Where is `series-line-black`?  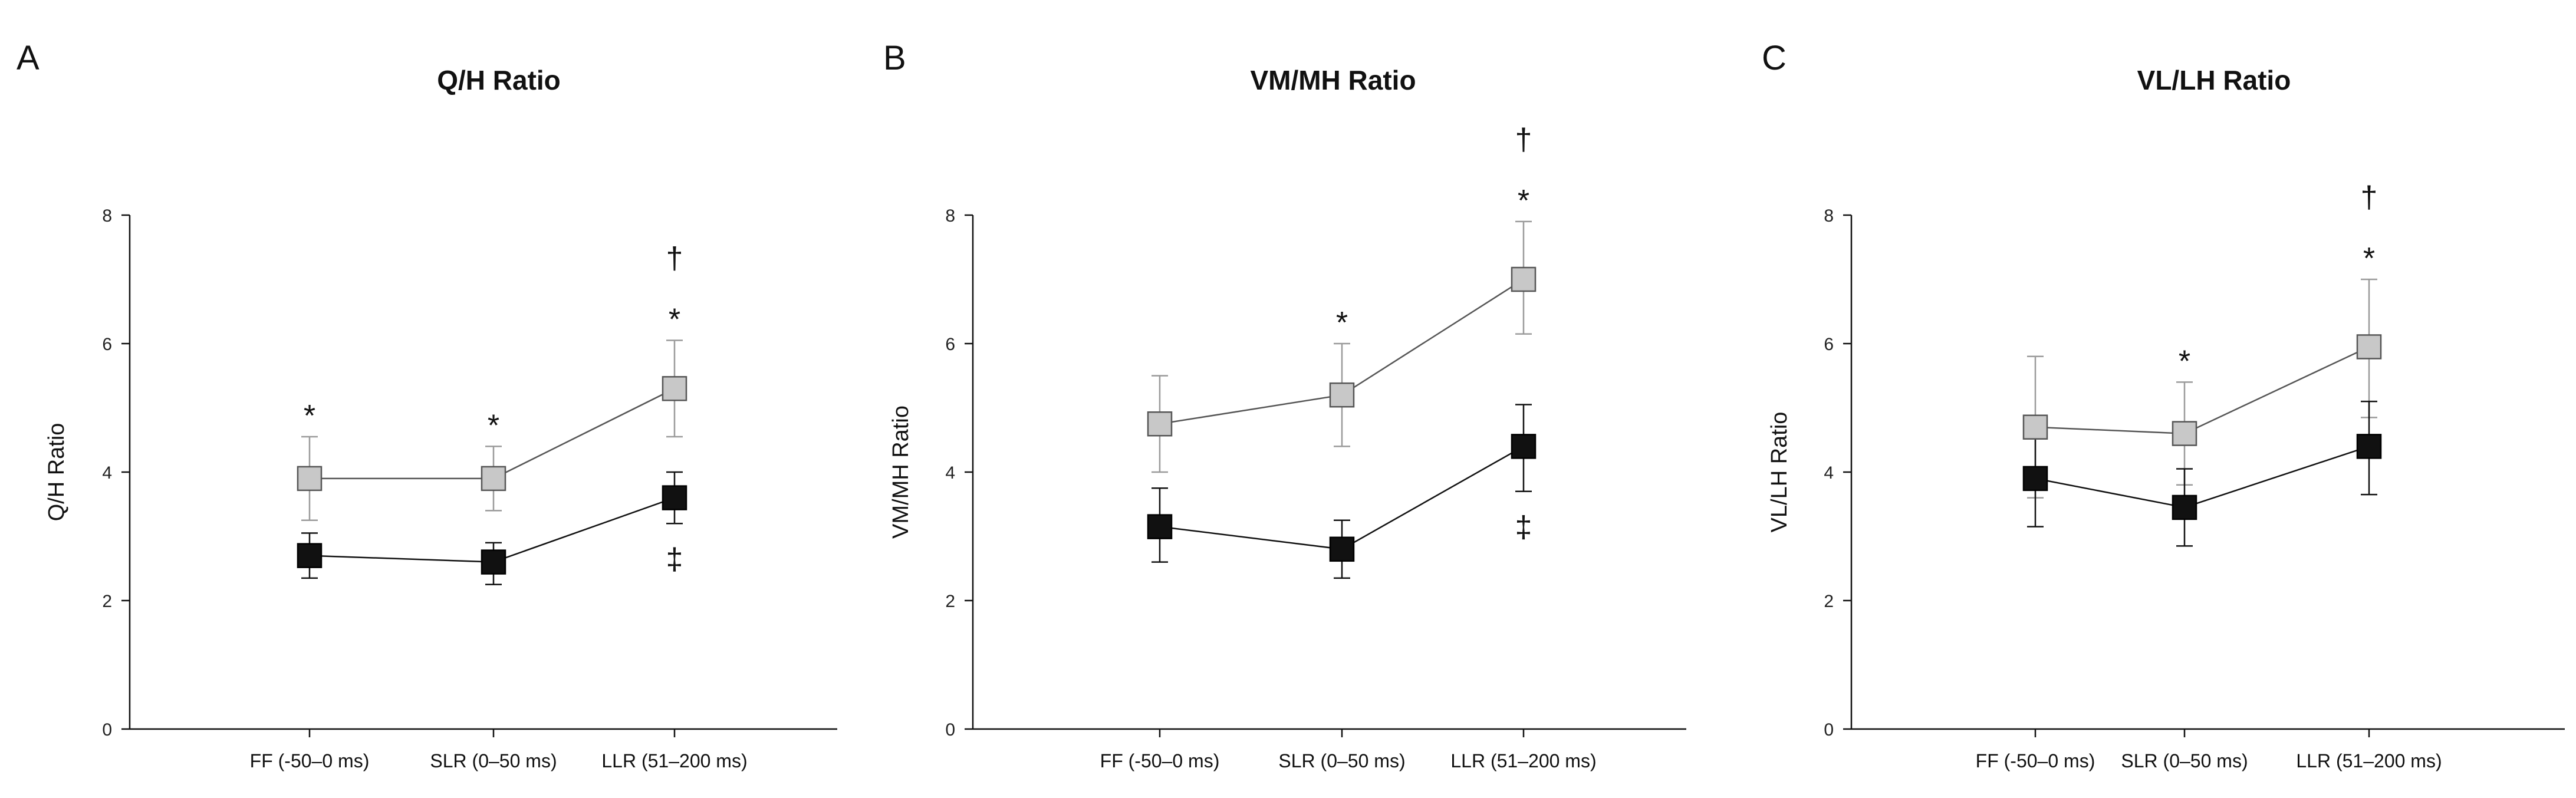
series-line-black is located at coordinates (2202, 478).